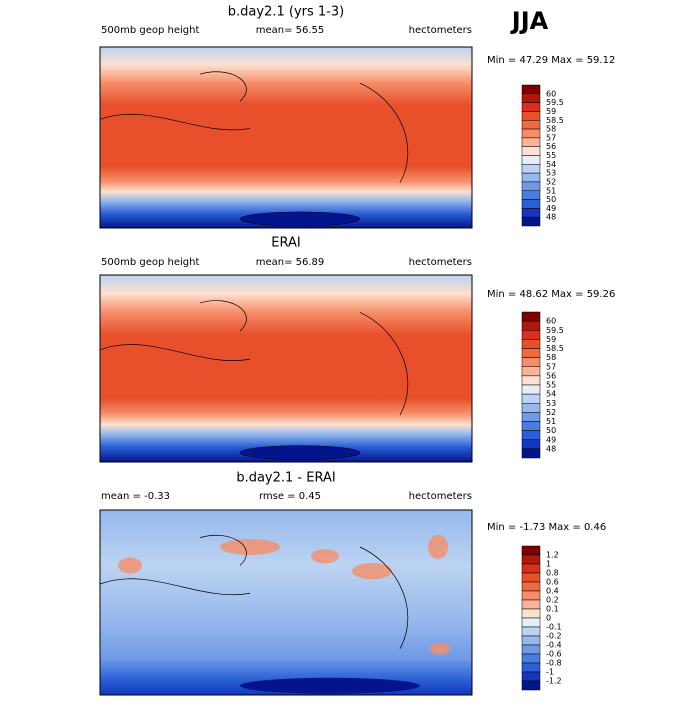  What do you see at coordinates (551, 190) in the screenshot?
I see `colorbar-label: 51` at bounding box center [551, 190].